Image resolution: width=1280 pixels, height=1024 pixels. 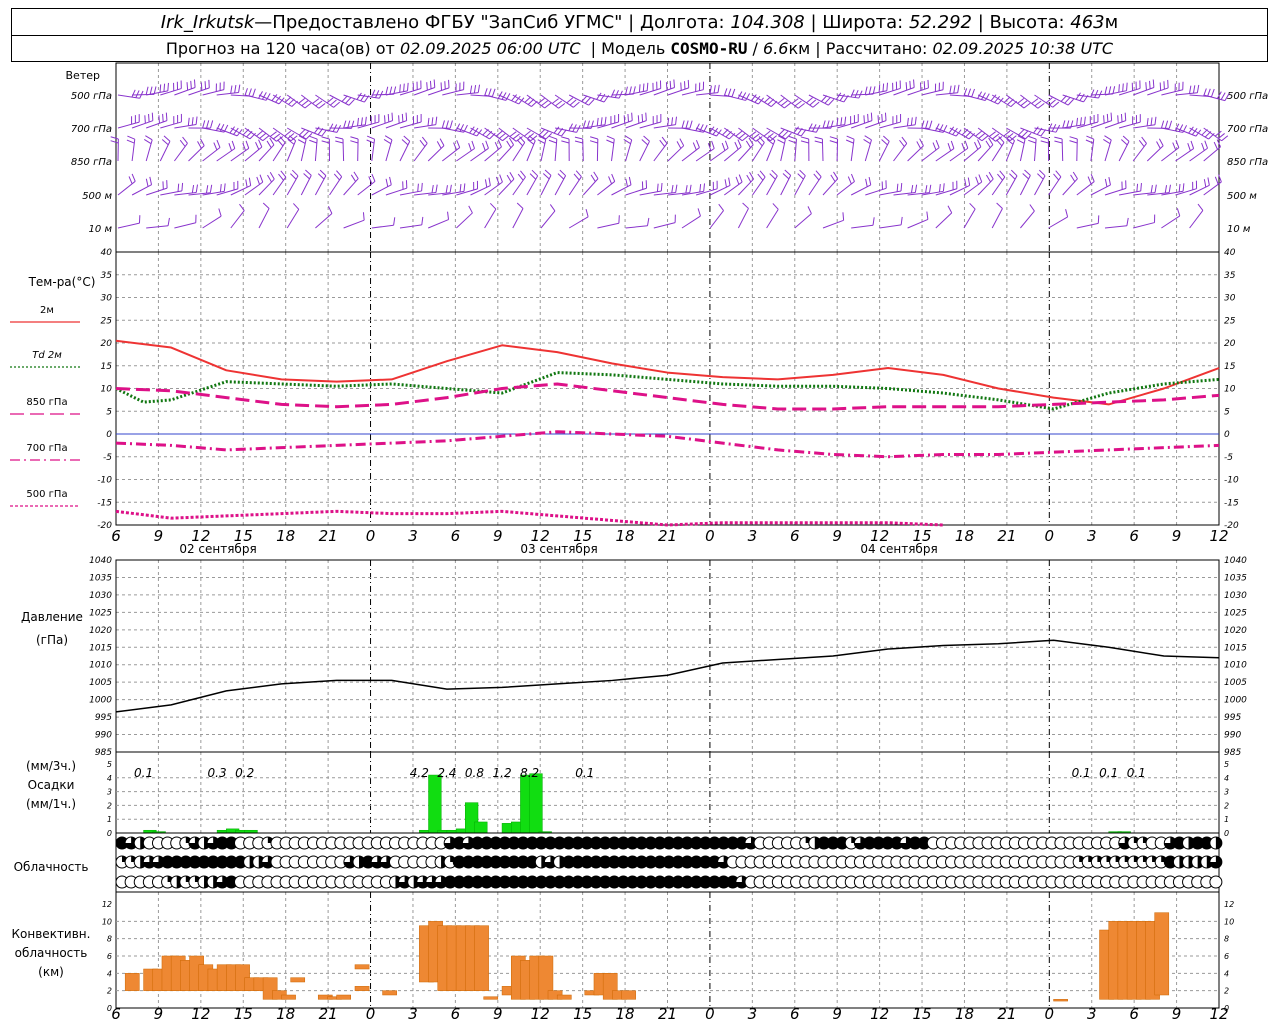 I want to click on alt-unit: м, so click(x=1111, y=22).